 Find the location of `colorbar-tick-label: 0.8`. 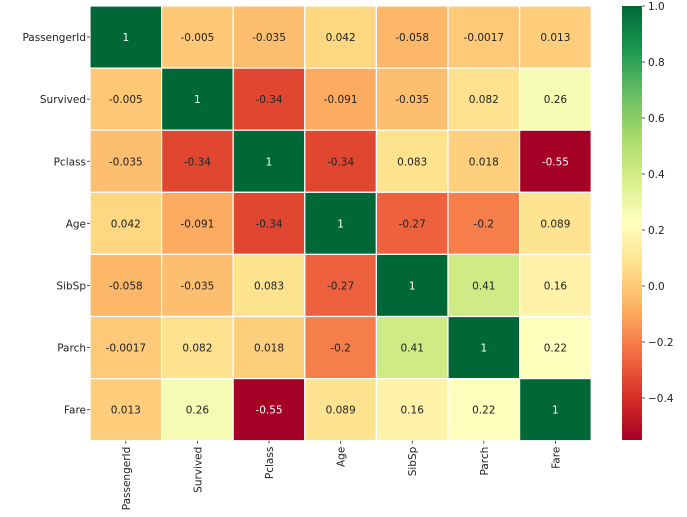

colorbar-tick-label: 0.8 is located at coordinates (656, 63).